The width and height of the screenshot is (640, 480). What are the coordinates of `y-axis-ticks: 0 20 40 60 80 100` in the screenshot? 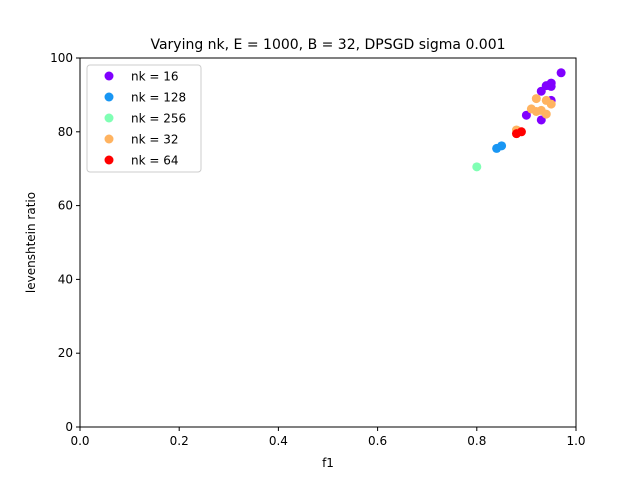 It's located at (65, 242).